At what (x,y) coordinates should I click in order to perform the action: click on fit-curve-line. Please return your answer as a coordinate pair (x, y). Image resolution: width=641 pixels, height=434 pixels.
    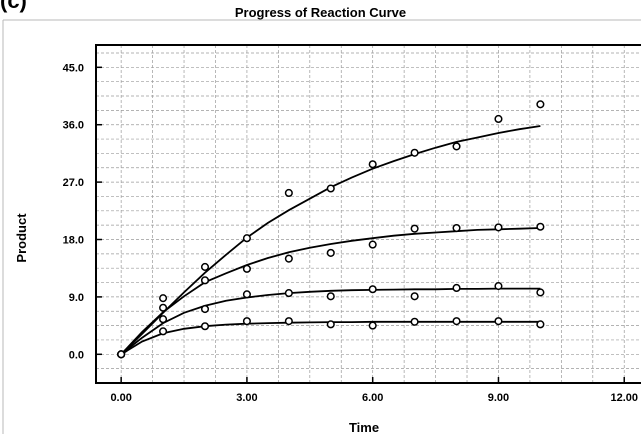
    Looking at the image, I should click on (330, 321).